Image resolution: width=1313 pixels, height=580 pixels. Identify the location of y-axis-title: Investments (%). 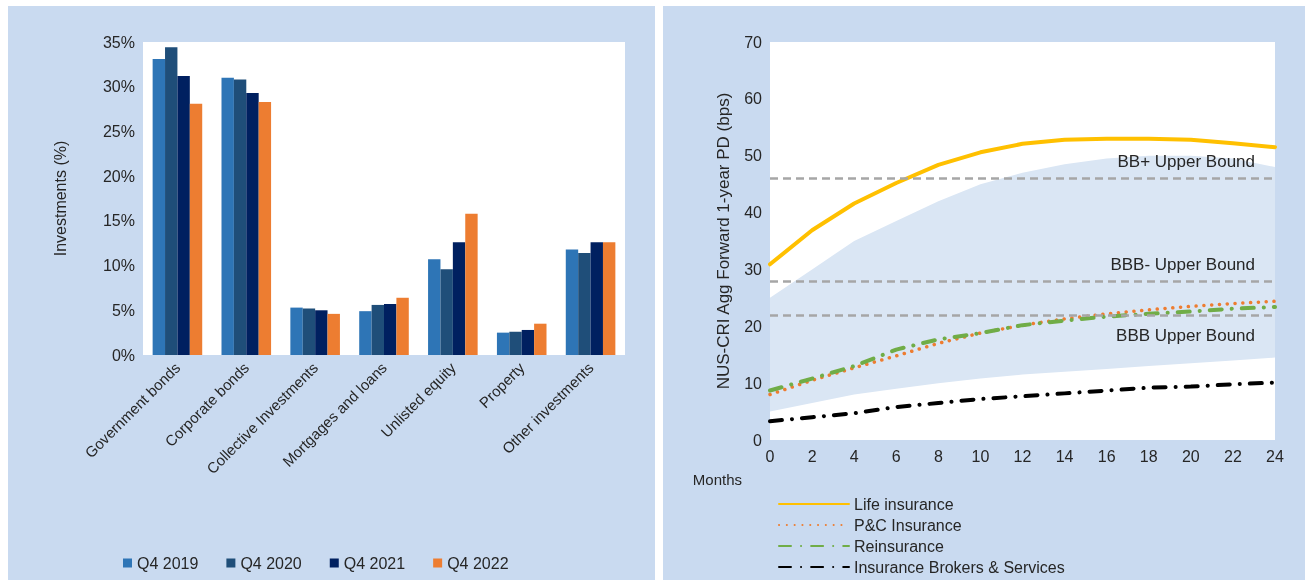
(60, 198).